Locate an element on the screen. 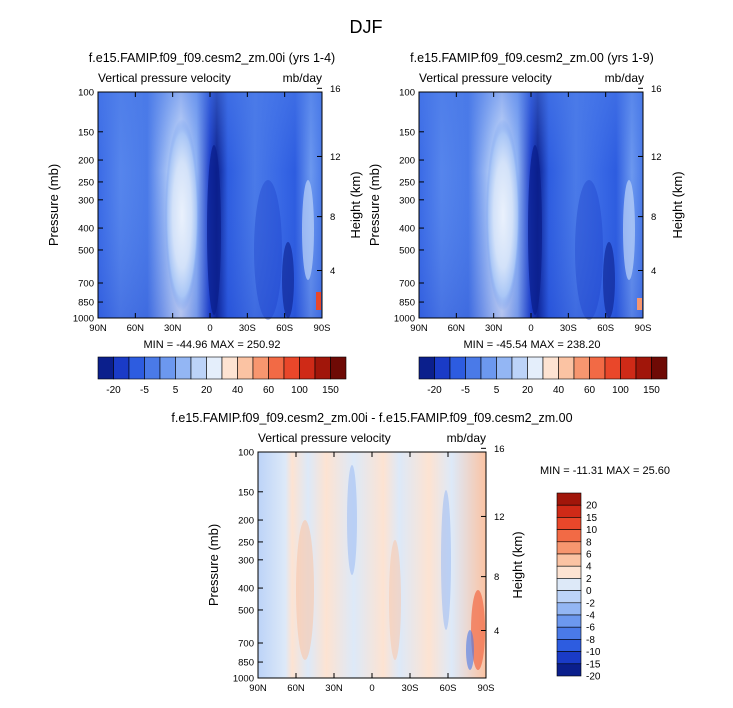  colorbar-label: 10 is located at coordinates (592, 530).